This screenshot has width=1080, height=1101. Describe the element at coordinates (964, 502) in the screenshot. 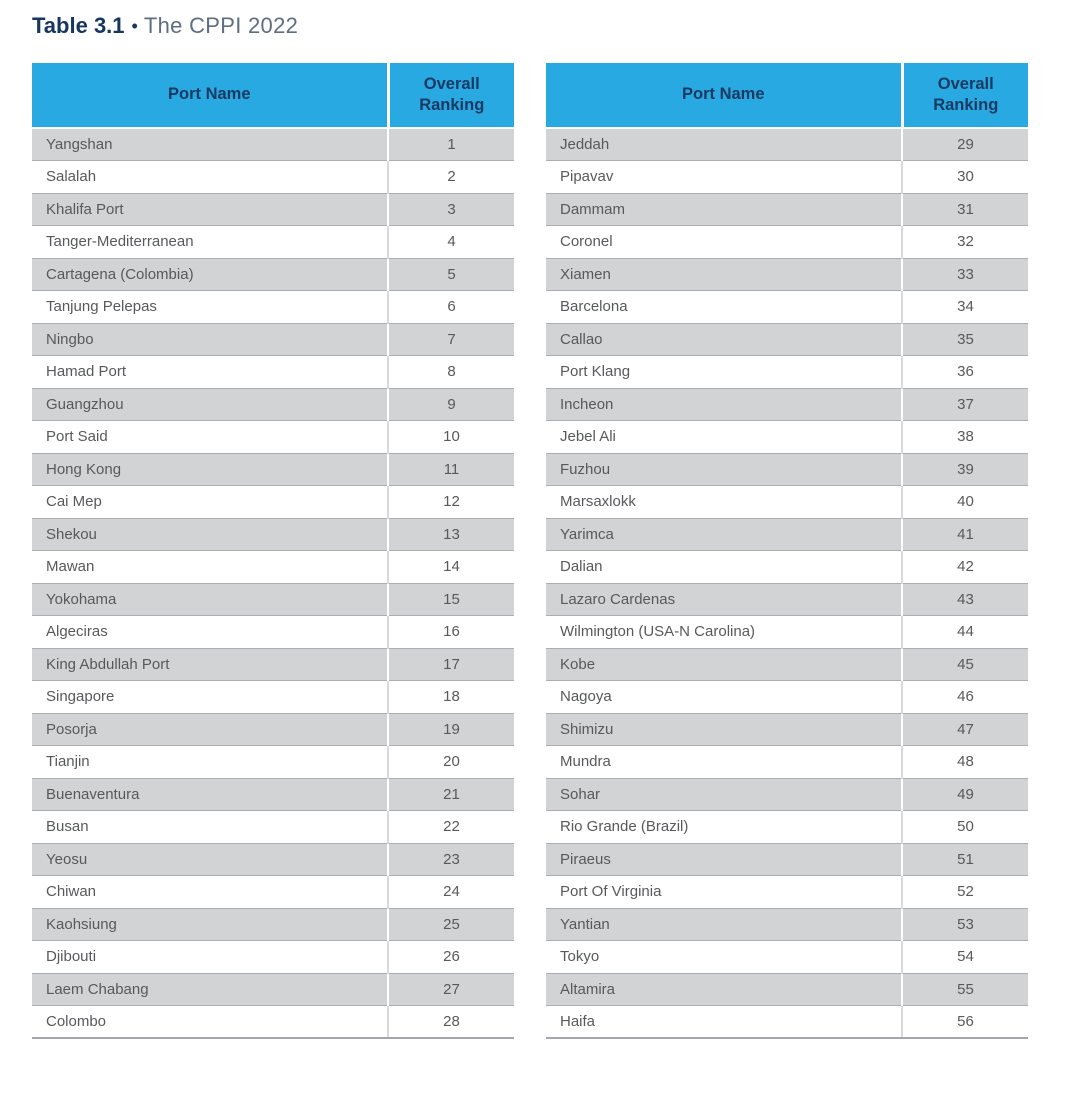

I see `overall-ranking-cell: 40` at that location.